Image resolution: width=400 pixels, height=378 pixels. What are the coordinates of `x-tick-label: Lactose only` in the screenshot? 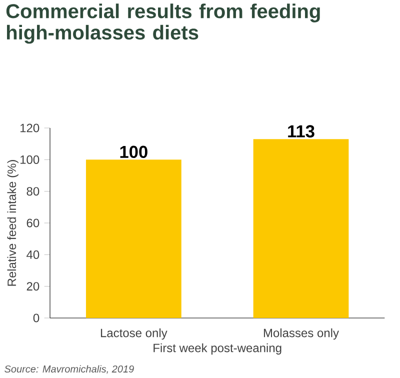 It's located at (134, 334).